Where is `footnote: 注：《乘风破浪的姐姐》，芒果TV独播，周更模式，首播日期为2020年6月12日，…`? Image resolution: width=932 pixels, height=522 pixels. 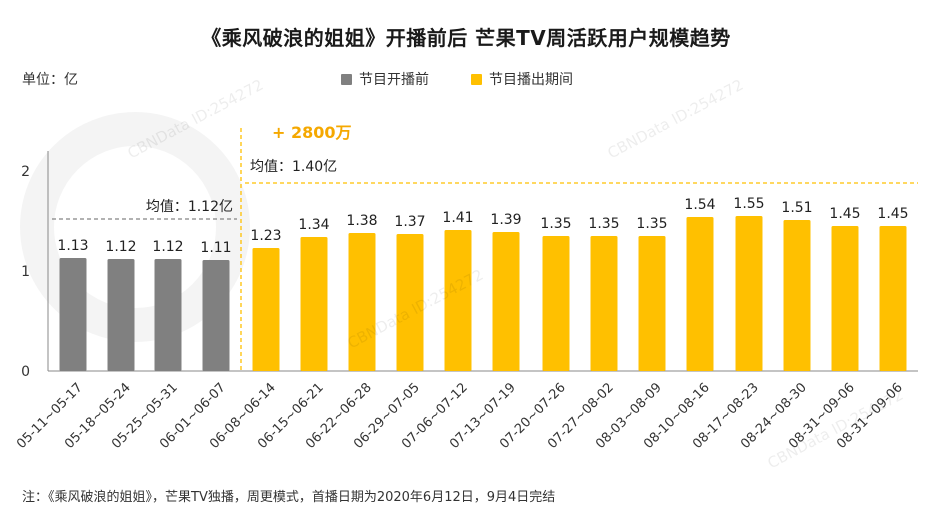 footnote: 注：《乘风破浪的姐姐》，芒果TV独播，周更模式，首播日期为2020年6月12日，… is located at coordinates (289, 497).